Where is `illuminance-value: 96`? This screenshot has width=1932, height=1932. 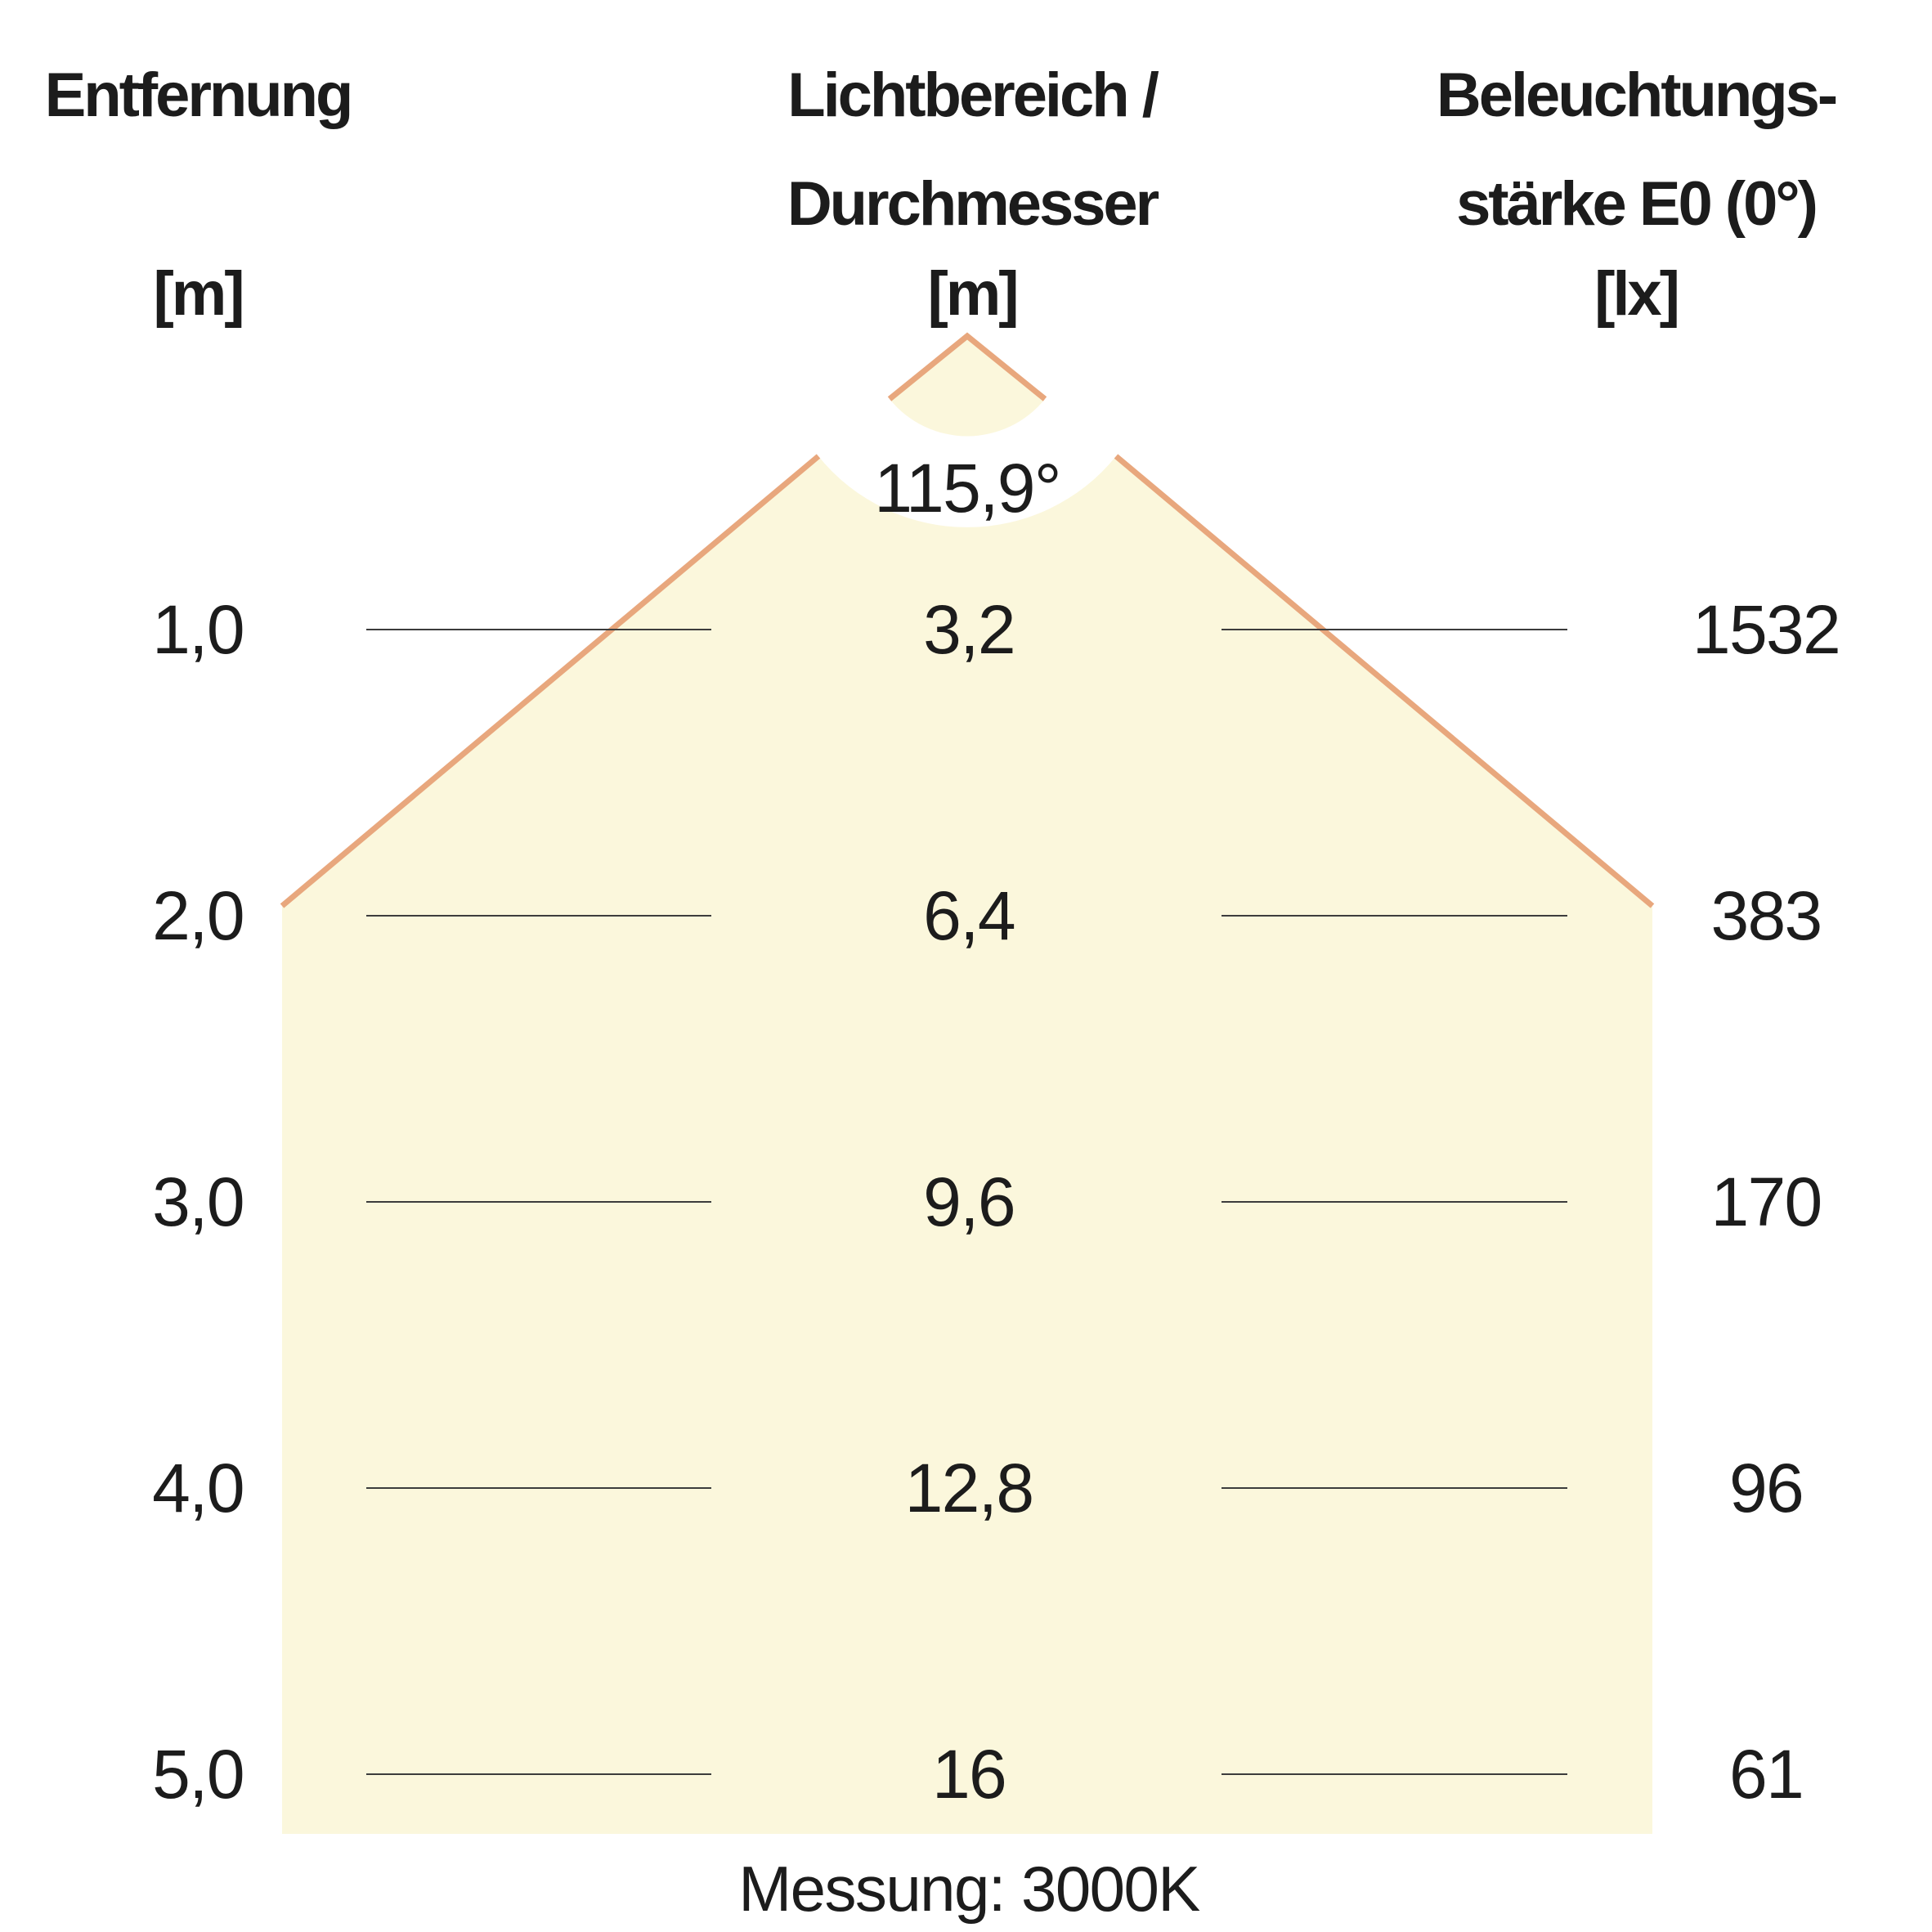
illuminance-value: 96 is located at coordinates (1766, 1488).